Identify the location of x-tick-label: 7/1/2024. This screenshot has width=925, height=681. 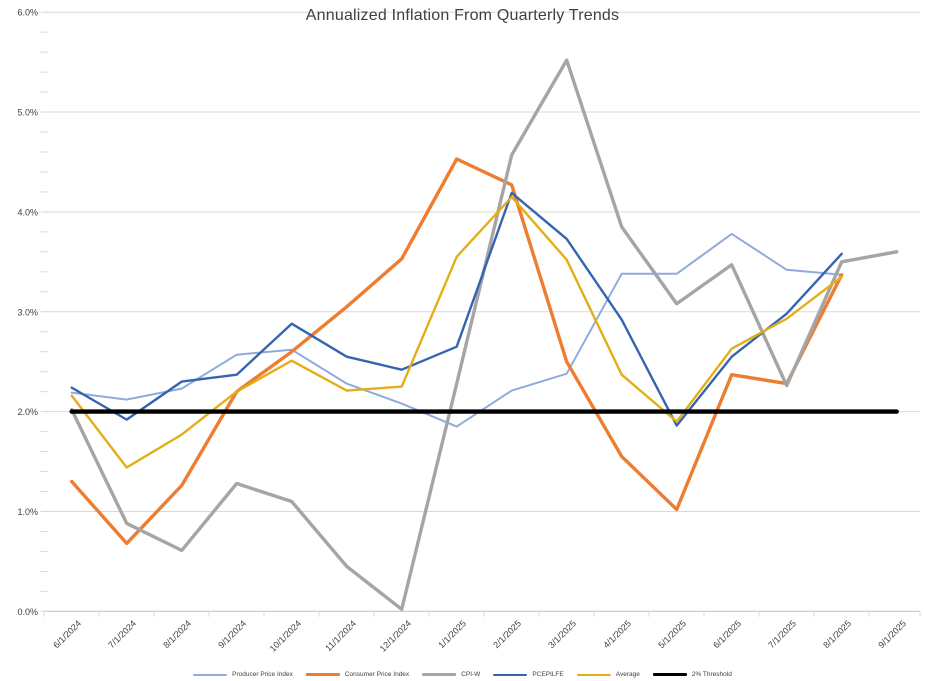
(122, 634).